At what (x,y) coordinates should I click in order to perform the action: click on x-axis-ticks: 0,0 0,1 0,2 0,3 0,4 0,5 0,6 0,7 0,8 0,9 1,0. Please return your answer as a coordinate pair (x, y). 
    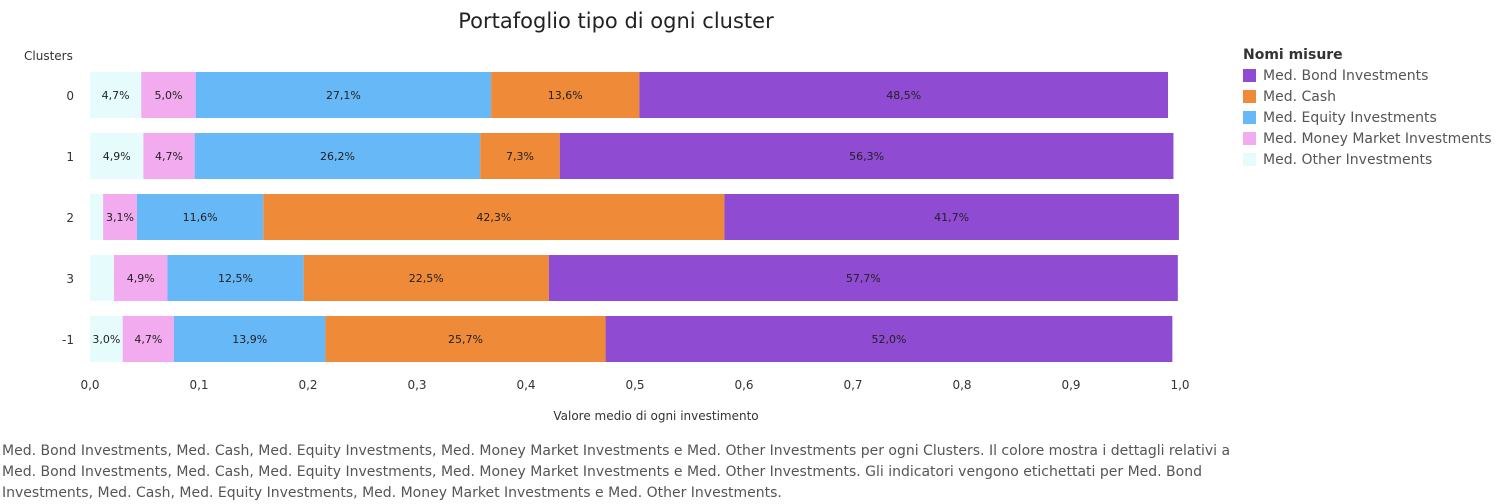
    Looking at the image, I should click on (634, 385).